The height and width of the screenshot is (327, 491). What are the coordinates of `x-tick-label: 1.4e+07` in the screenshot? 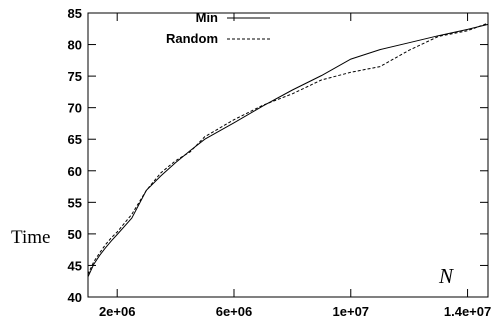 It's located at (467, 311).